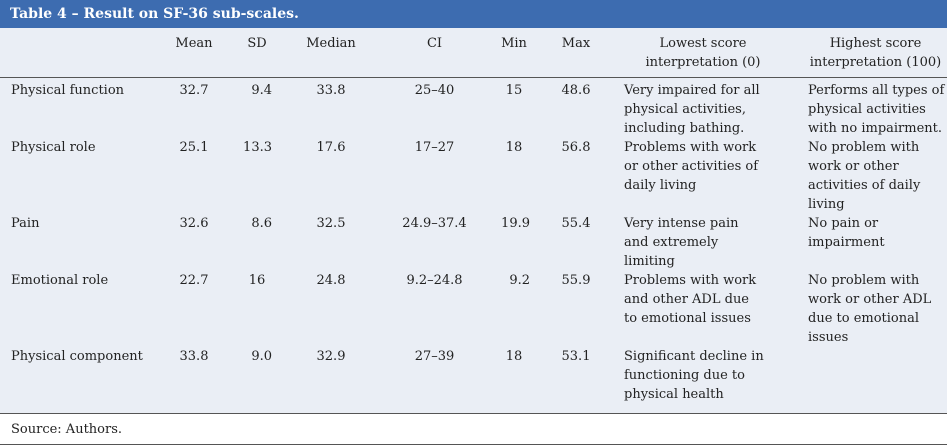  What do you see at coordinates (331, 147) in the screenshot?
I see `cell-median: 17.6` at bounding box center [331, 147].